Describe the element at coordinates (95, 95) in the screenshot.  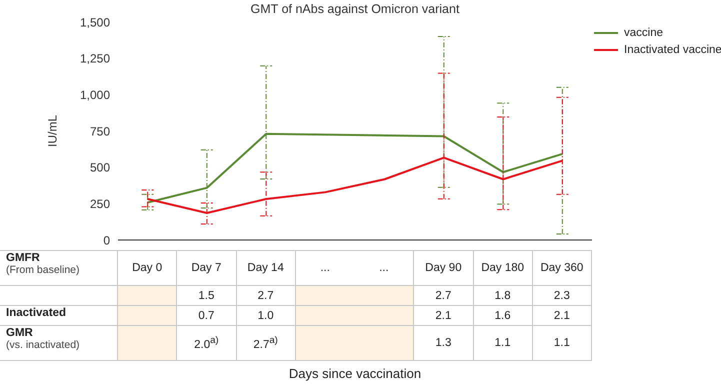
I see `y-tick-label: 1,000` at that location.